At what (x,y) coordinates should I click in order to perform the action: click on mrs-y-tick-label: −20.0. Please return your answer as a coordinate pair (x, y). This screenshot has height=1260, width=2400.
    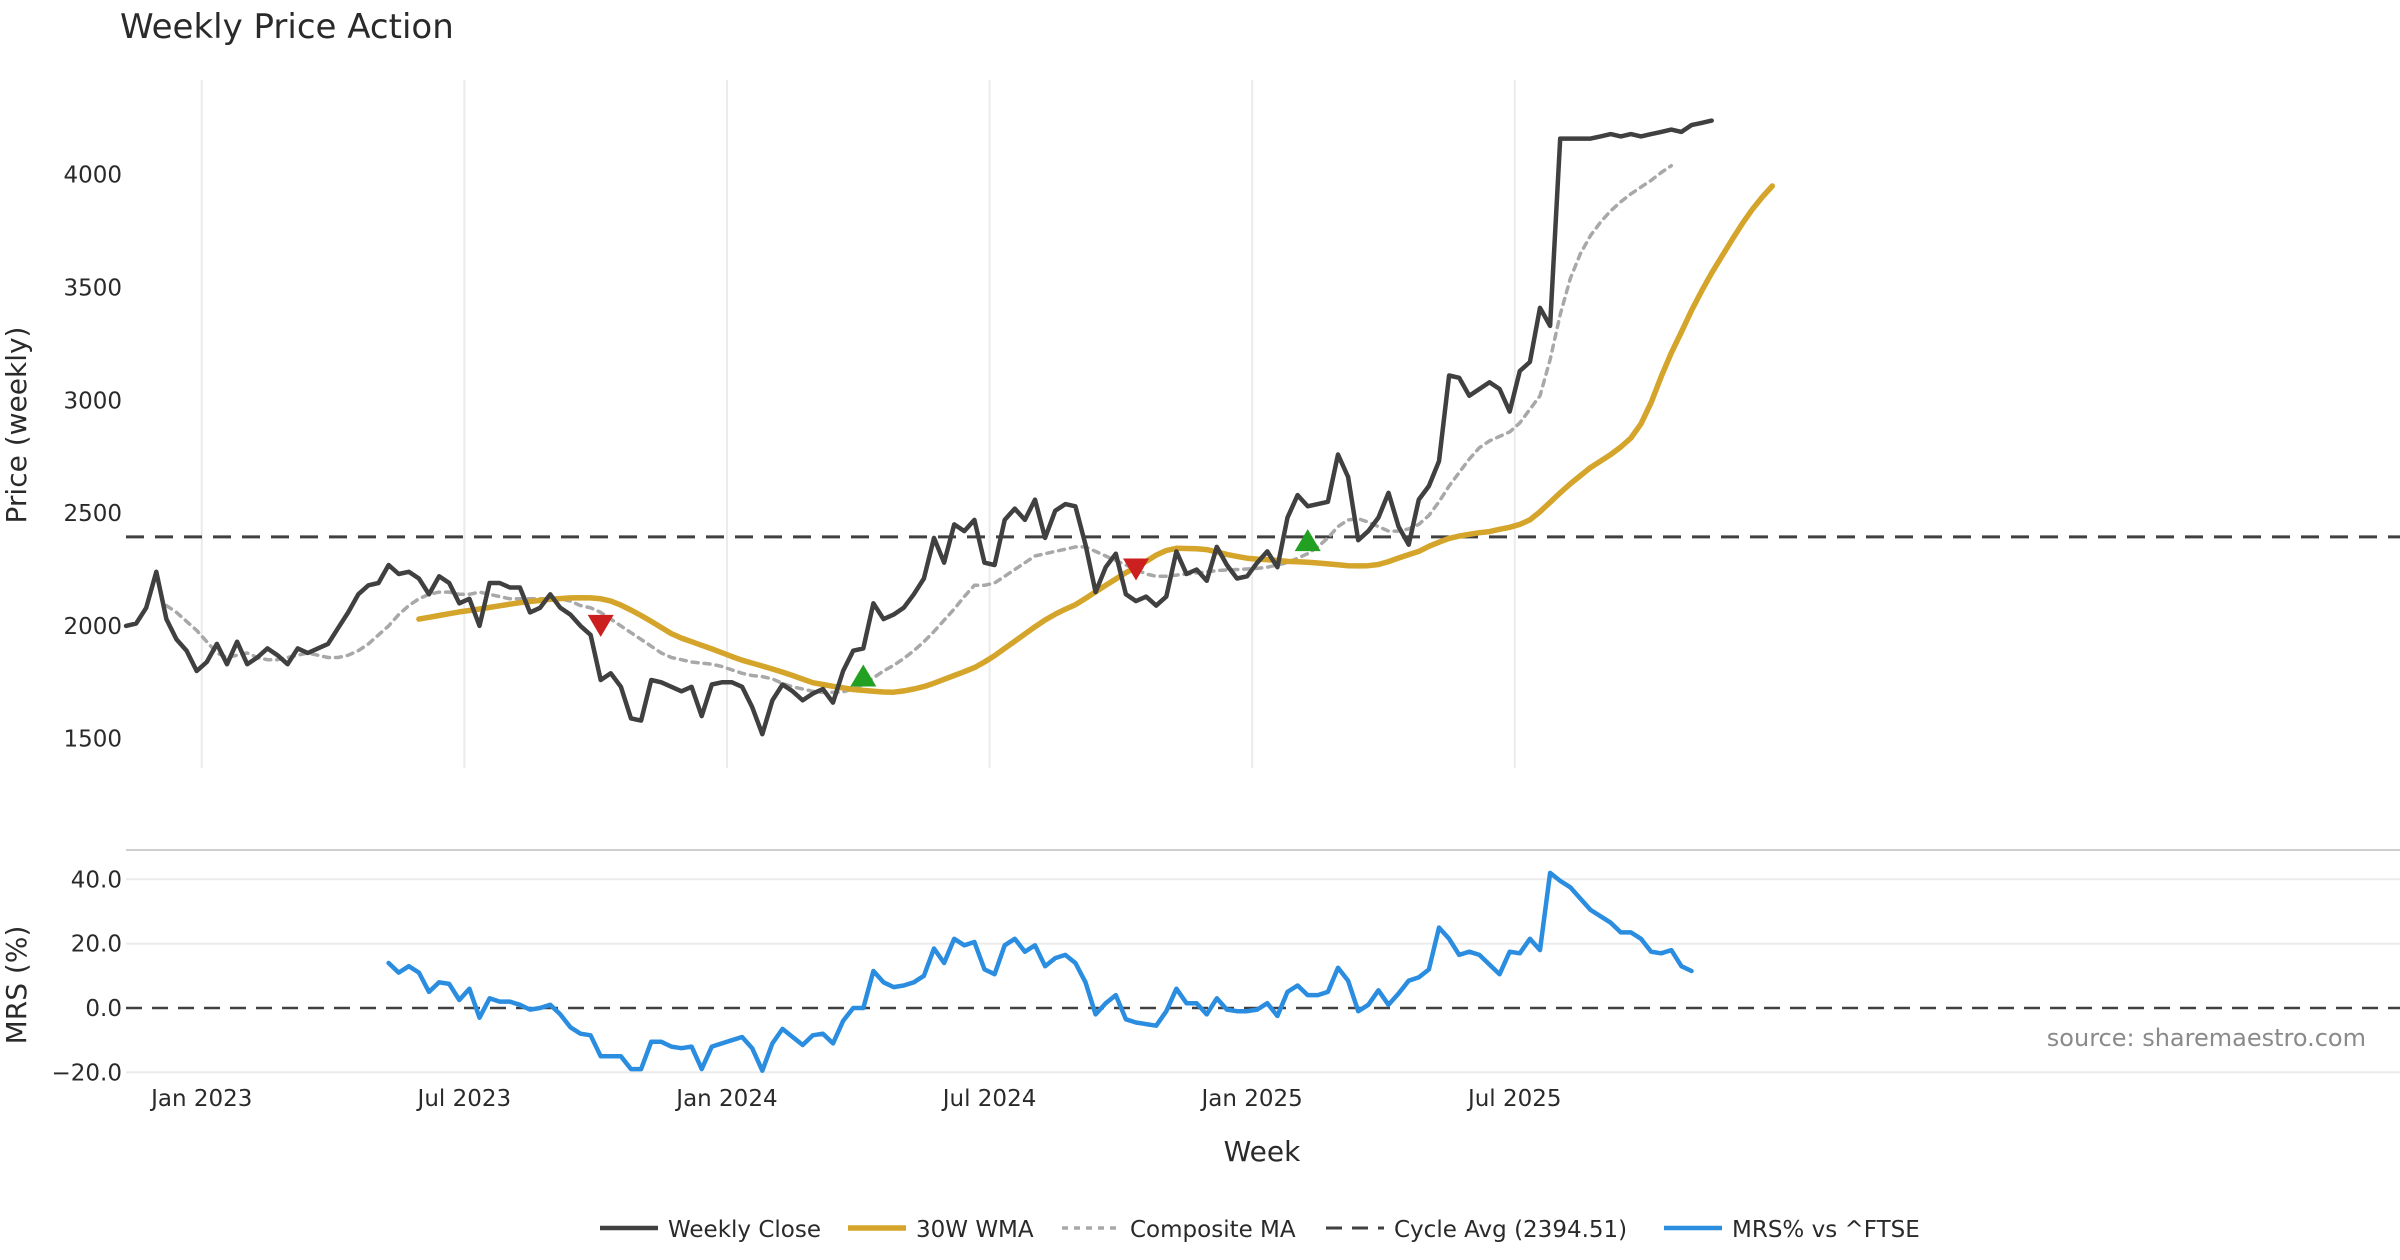
    Looking at the image, I should click on (87, 1073).